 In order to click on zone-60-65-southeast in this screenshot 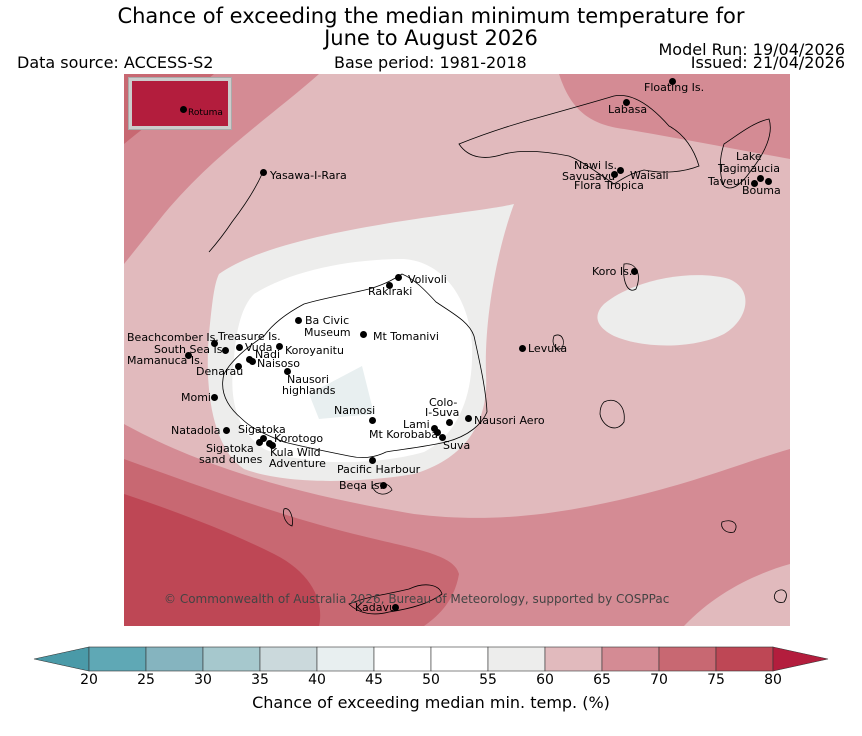, I will do `click(737, 595)`.